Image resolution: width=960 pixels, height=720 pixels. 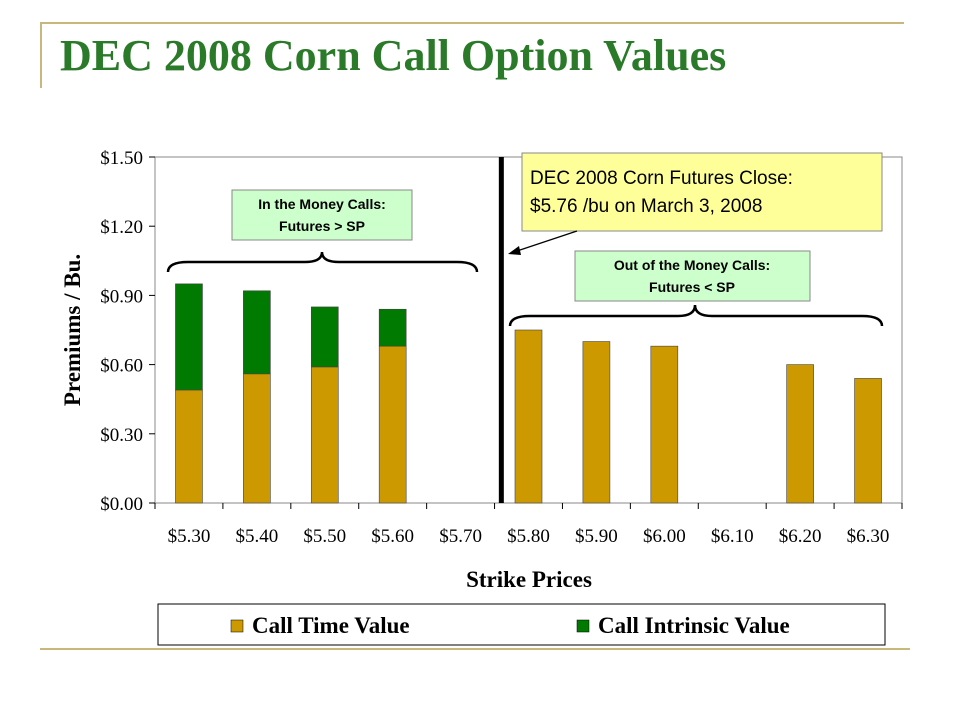 I want to click on legend-swatch-intrinsic-value, so click(x=583, y=626).